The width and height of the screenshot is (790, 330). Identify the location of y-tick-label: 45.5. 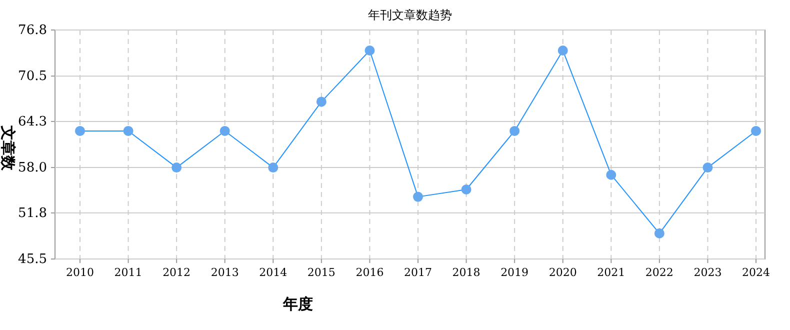
(32, 259).